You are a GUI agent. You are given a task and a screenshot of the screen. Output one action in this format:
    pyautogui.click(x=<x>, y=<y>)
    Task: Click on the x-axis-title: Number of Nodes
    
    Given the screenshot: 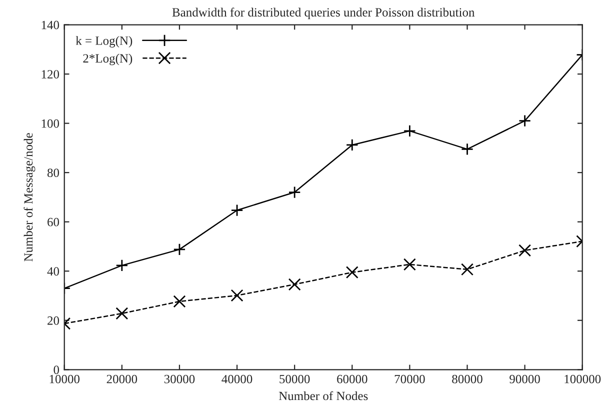 What is the action you would take?
    pyautogui.click(x=323, y=395)
    